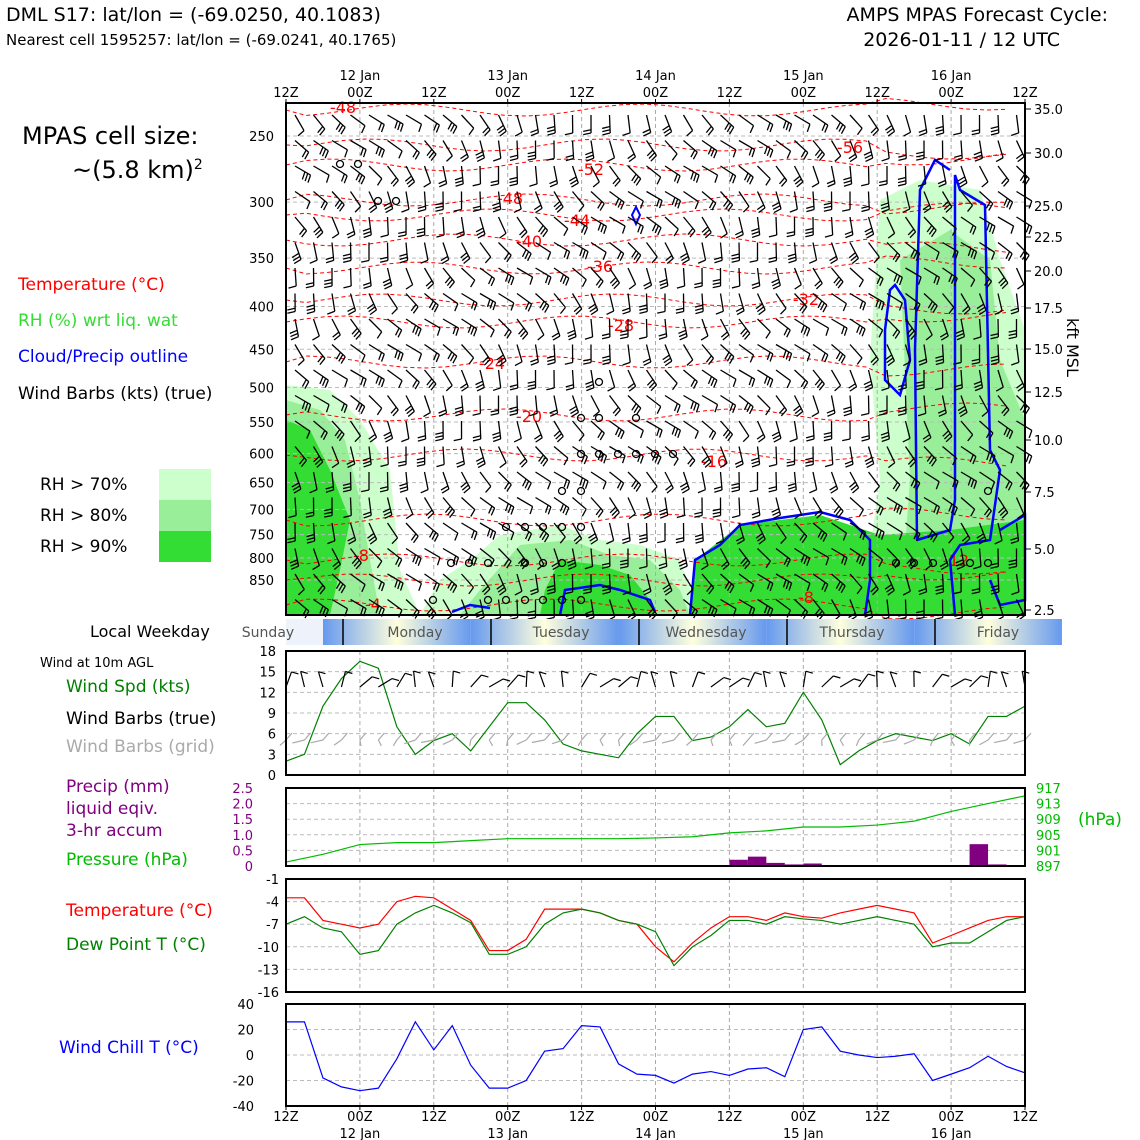  I want to click on wind-spd-label: Wind Spd (kts), so click(128, 687).